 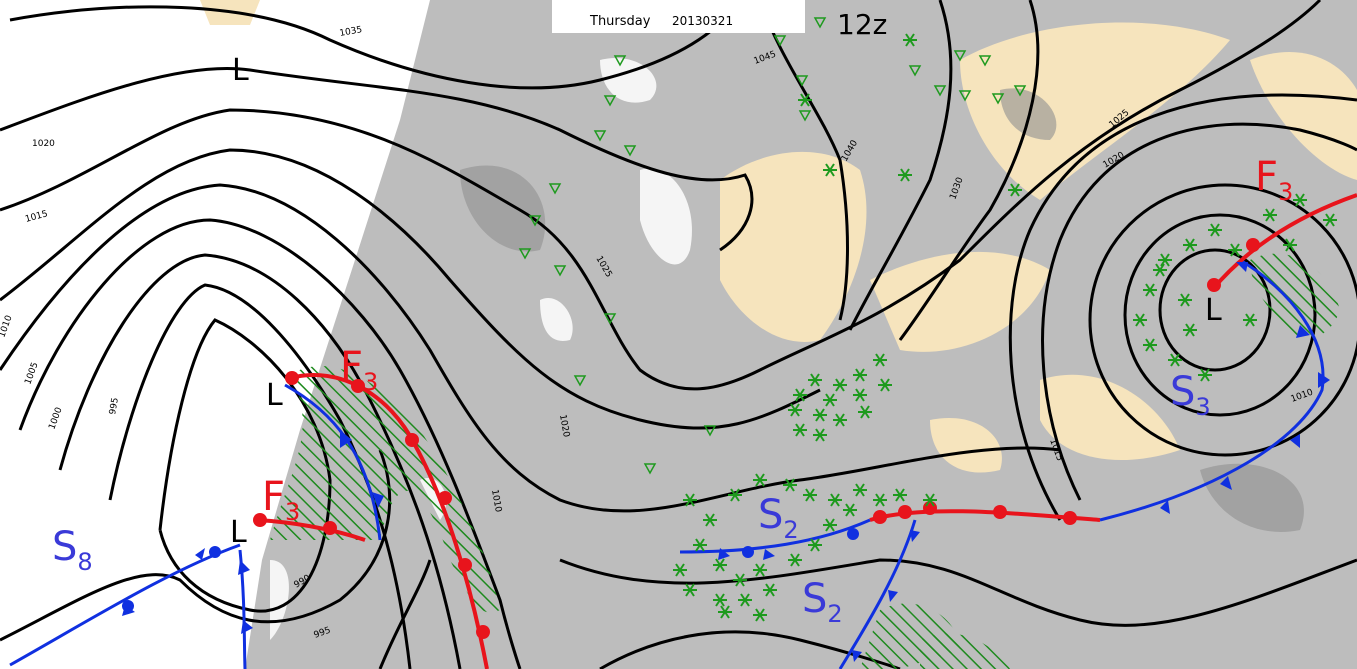 I want to click on isobar-label: 1010, so click(x=496, y=501).